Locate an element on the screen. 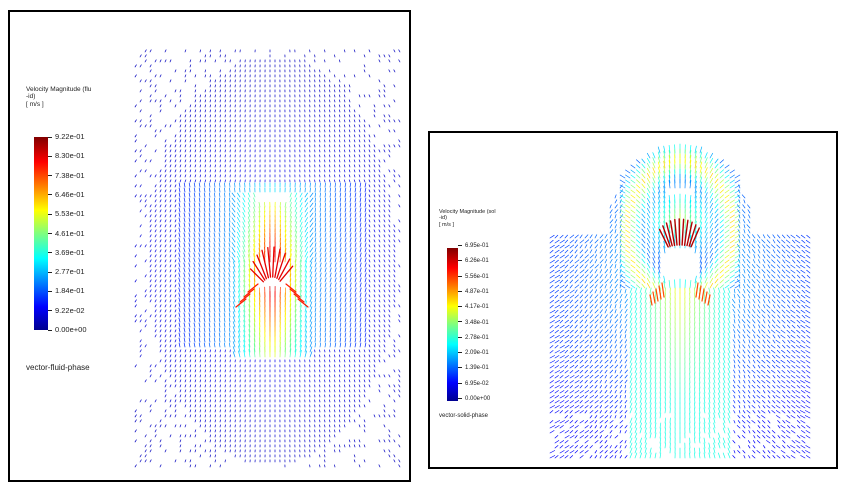 This screenshot has height=488, width=846. legend-title: Velocity Magnitude (sol -id) [ m/s ] is located at coordinates (467, 218).